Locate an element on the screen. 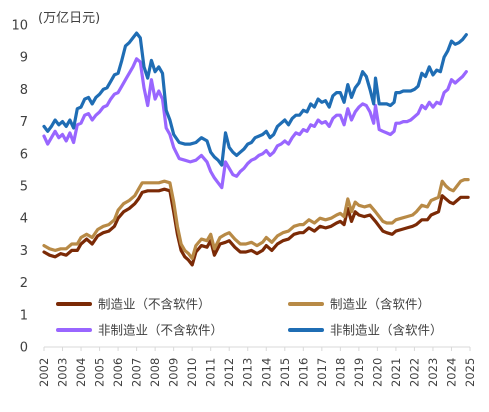  legend-label: 制造业（含软件） is located at coordinates (380, 304).